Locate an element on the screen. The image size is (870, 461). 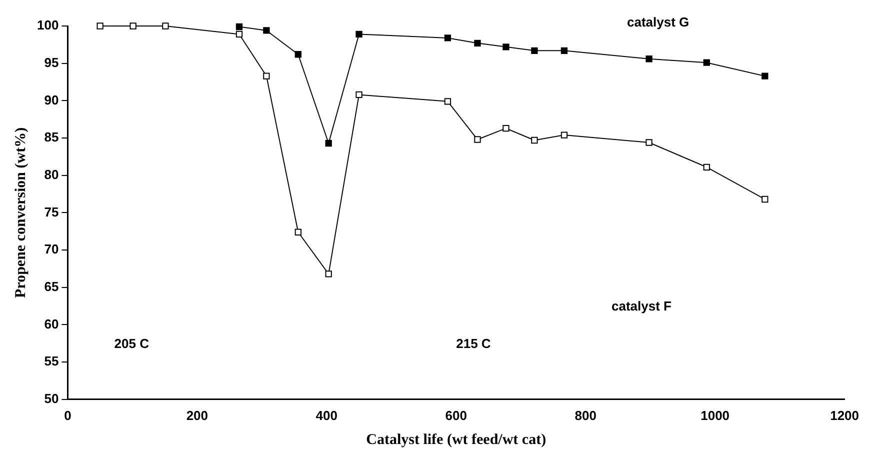
y-tick-label: 60 is located at coordinates (51, 324).